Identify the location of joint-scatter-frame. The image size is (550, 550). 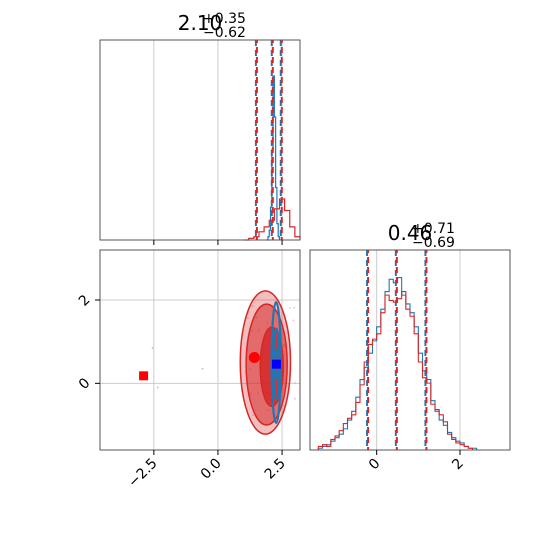
(200, 350).